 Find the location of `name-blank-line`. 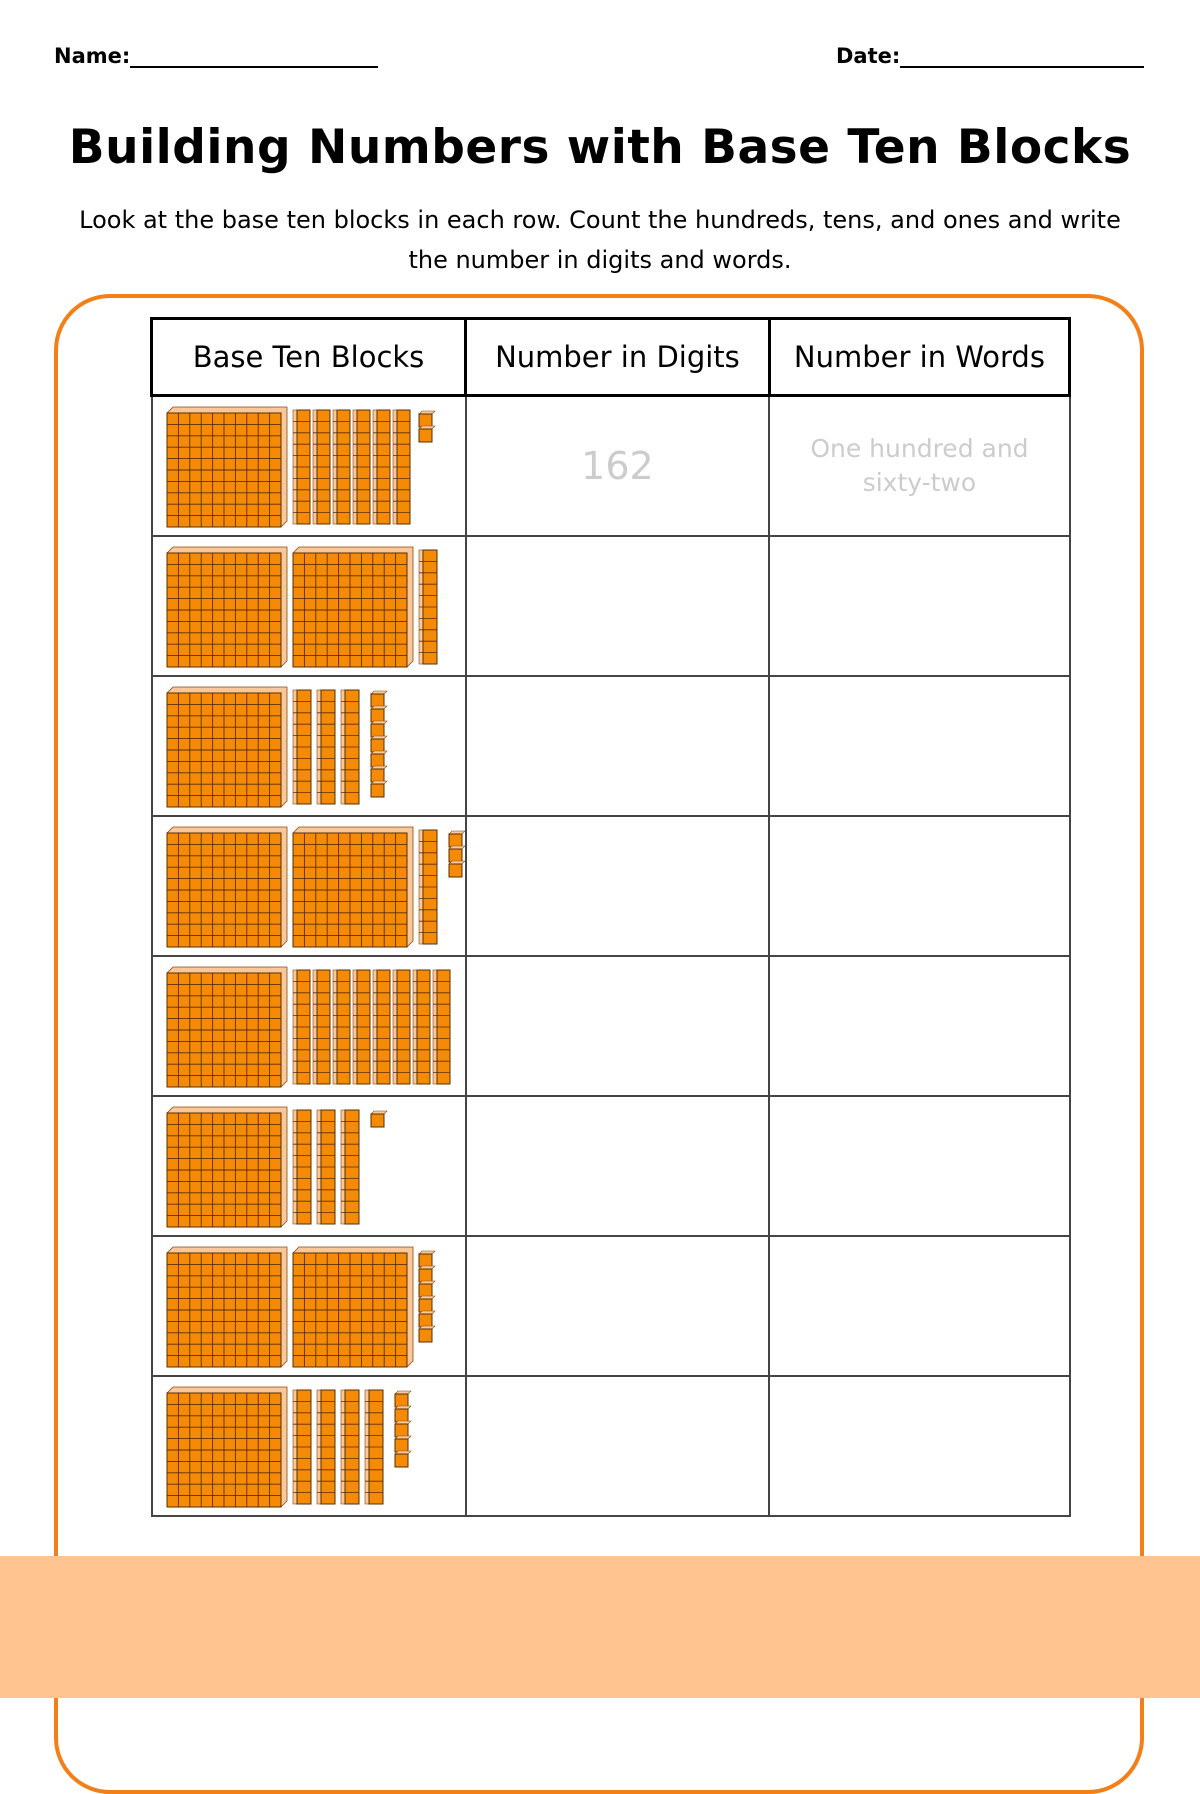

name-blank-line is located at coordinates (254, 54).